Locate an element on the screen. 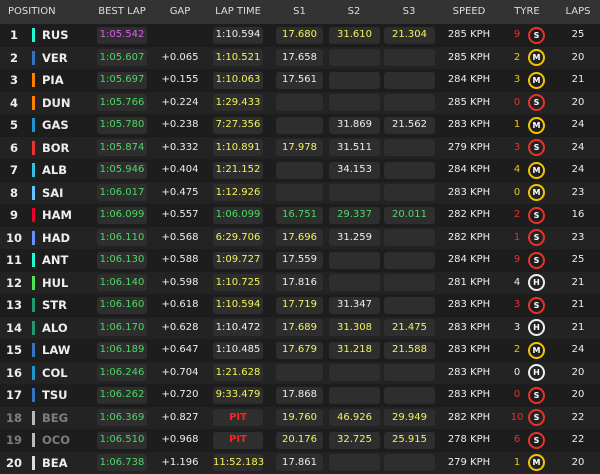 Image resolution: width=600 pixels, height=474 pixels. gap: +1.196 is located at coordinates (180, 462).